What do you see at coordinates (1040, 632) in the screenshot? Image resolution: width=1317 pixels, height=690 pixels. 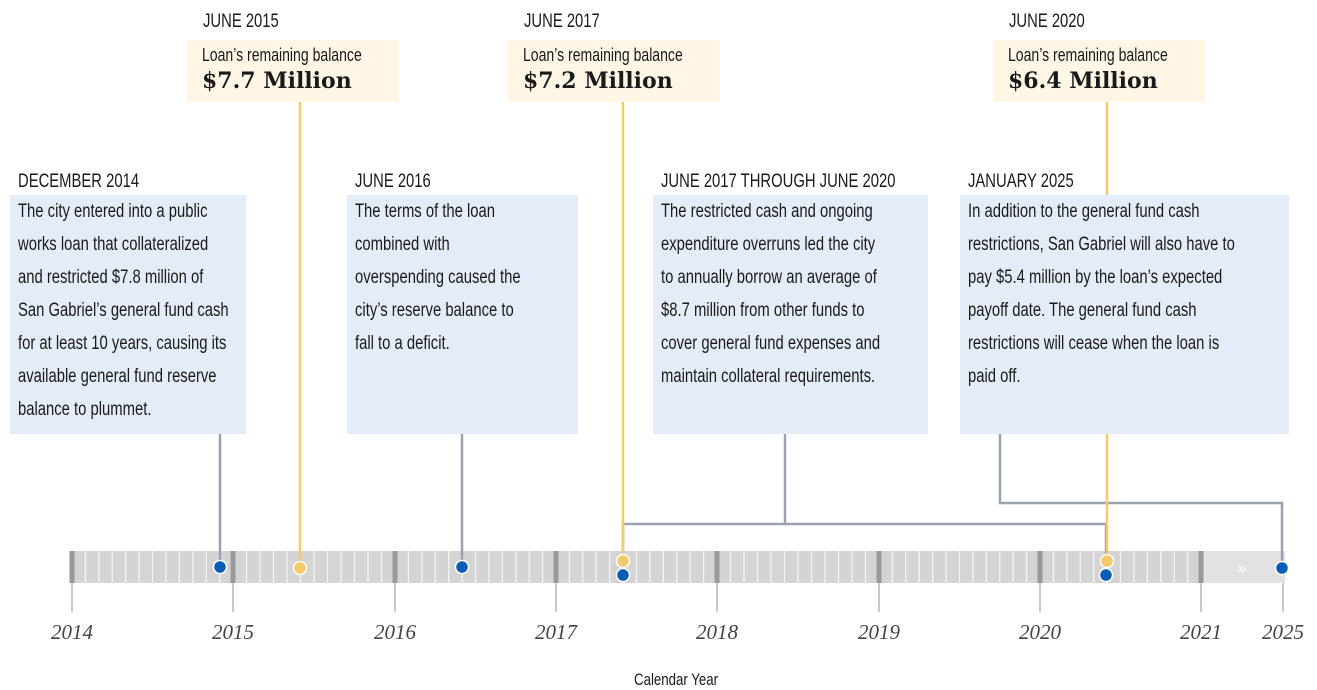 I see `year-label: 2020` at bounding box center [1040, 632].